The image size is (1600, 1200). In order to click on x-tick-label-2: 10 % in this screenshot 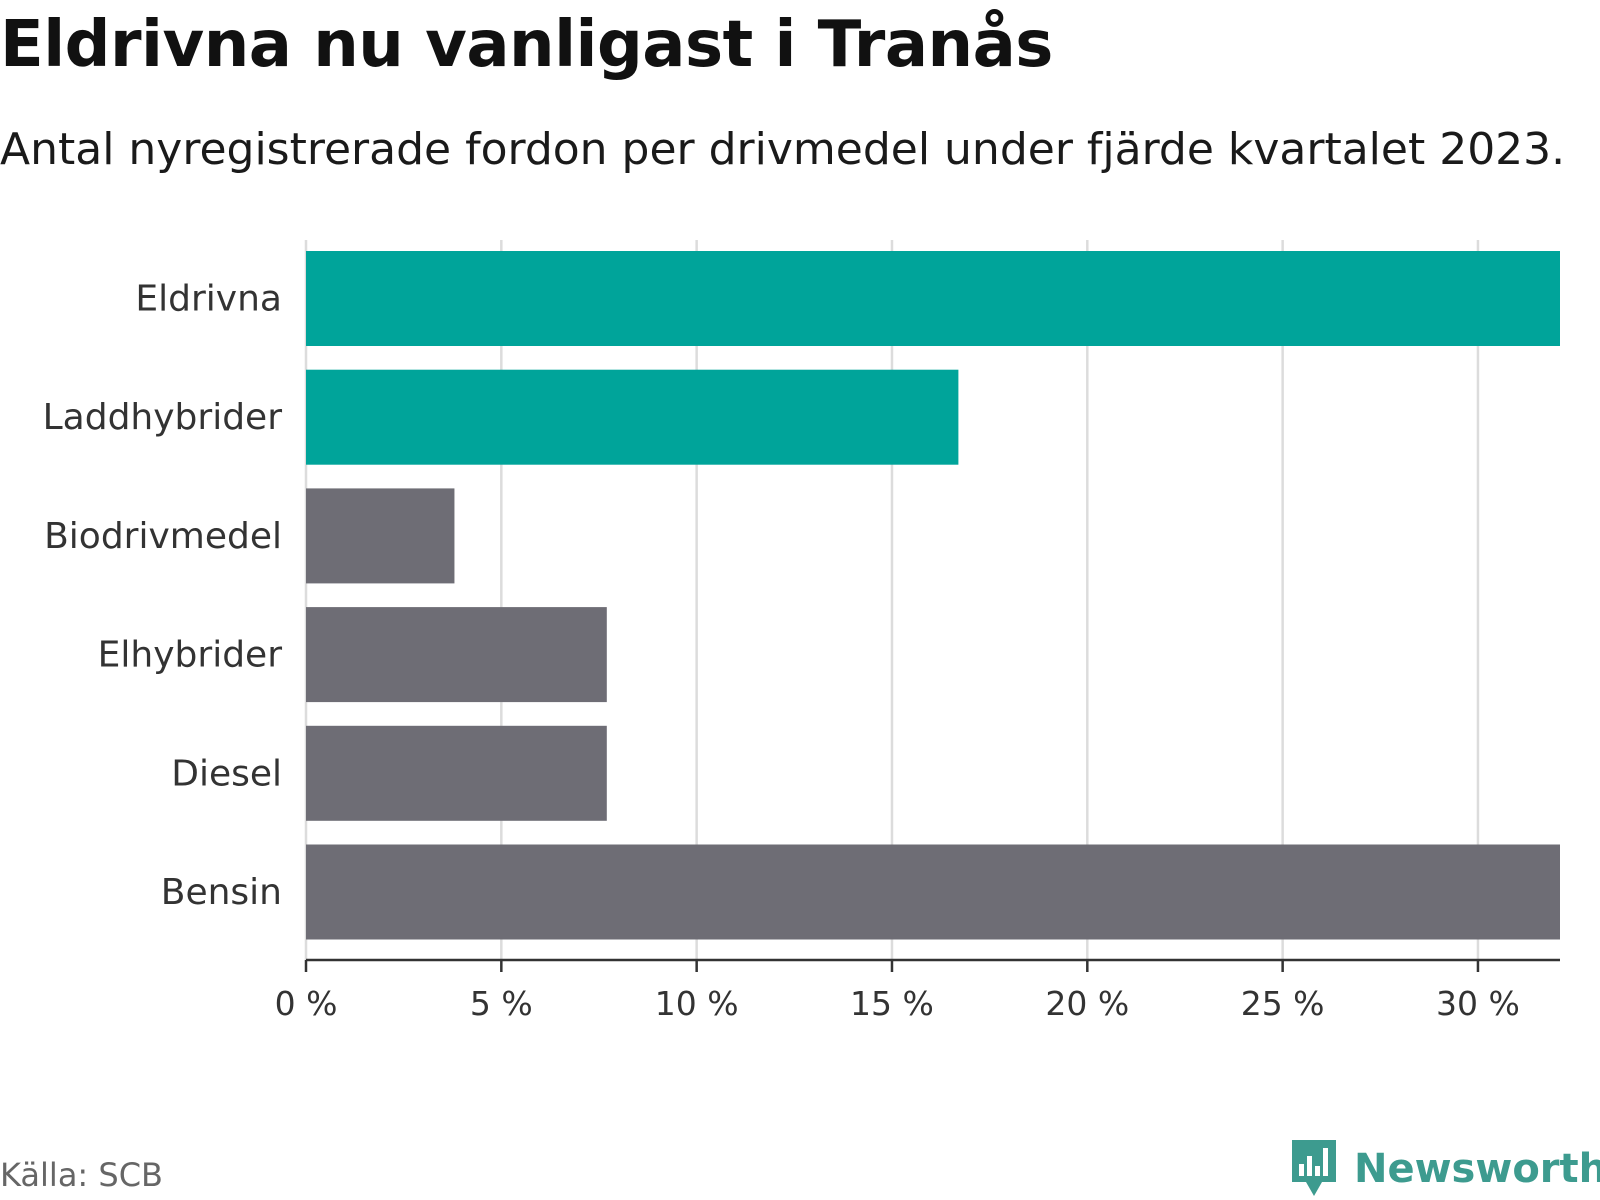, I will do `click(697, 1003)`.